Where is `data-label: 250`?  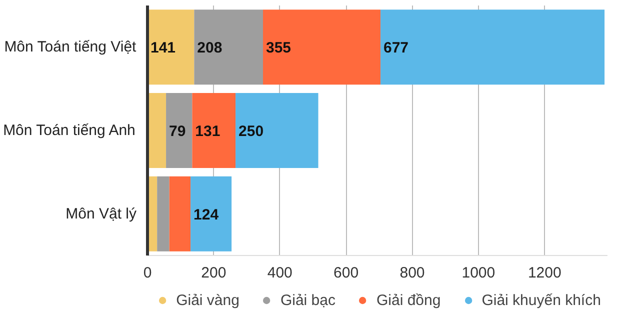 data-label: 250 is located at coordinates (251, 131).